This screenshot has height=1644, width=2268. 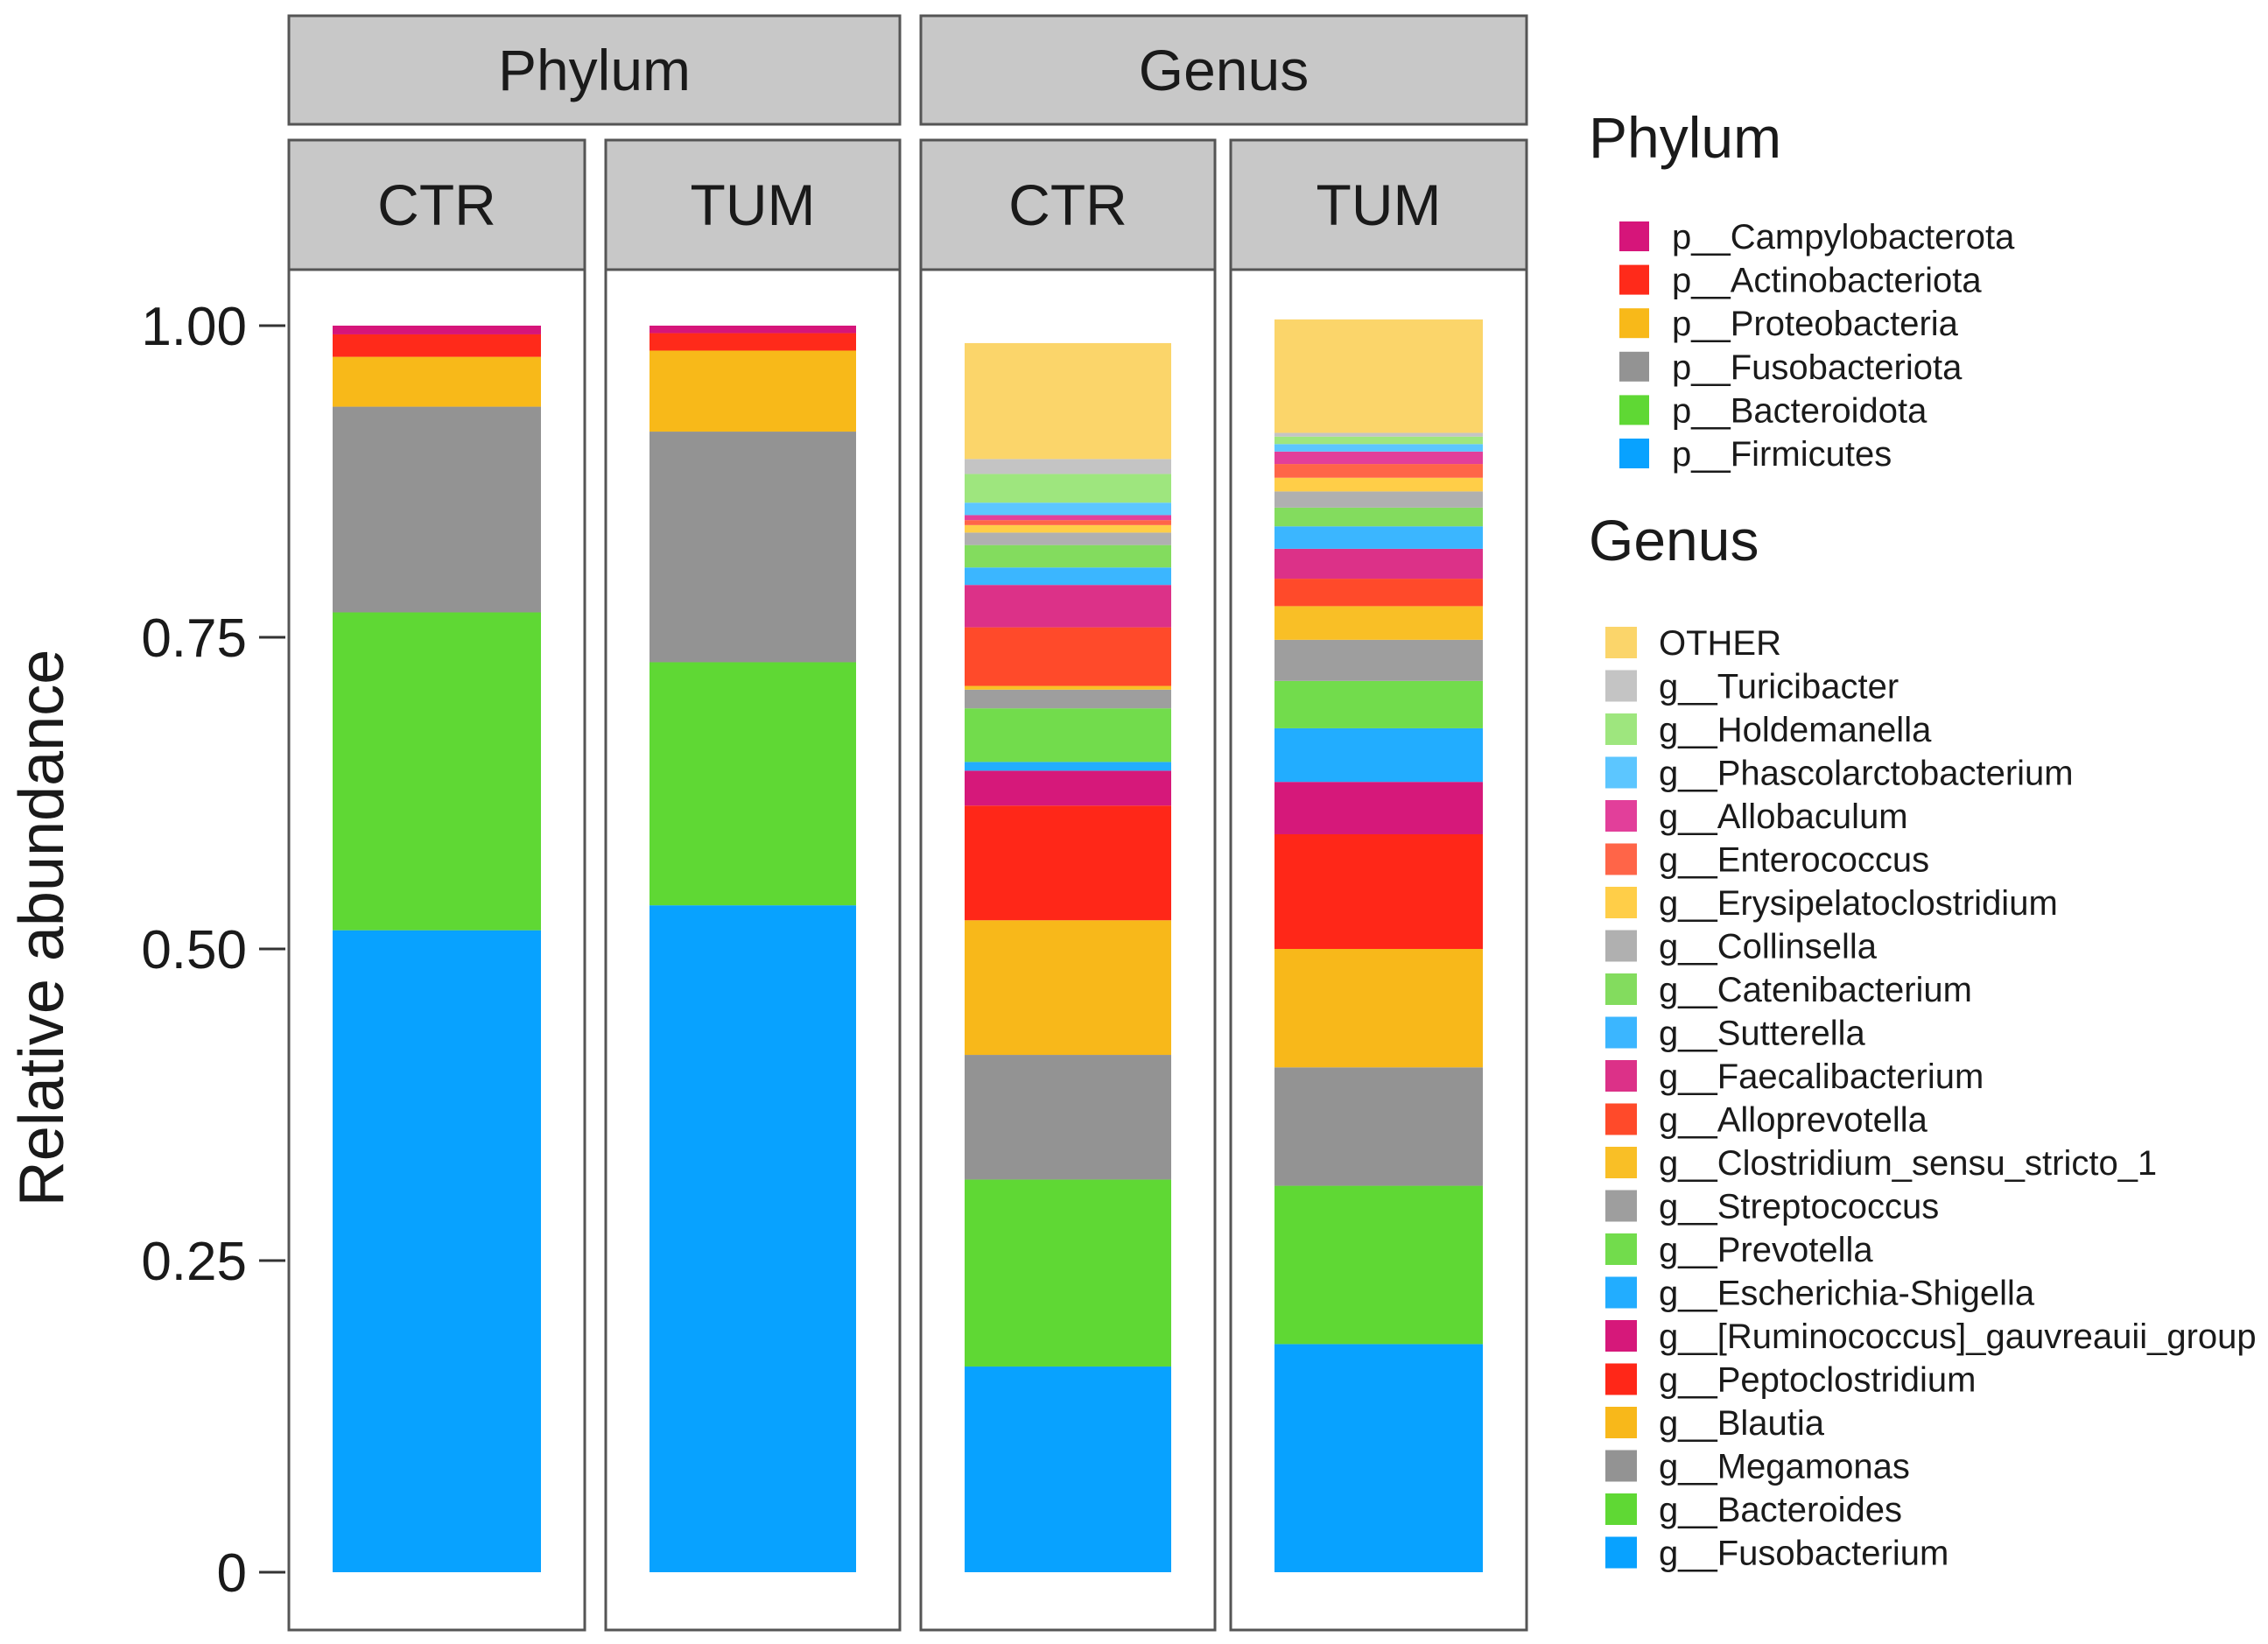 I want to click on y-tick-label: 0, so click(x=232, y=1574).